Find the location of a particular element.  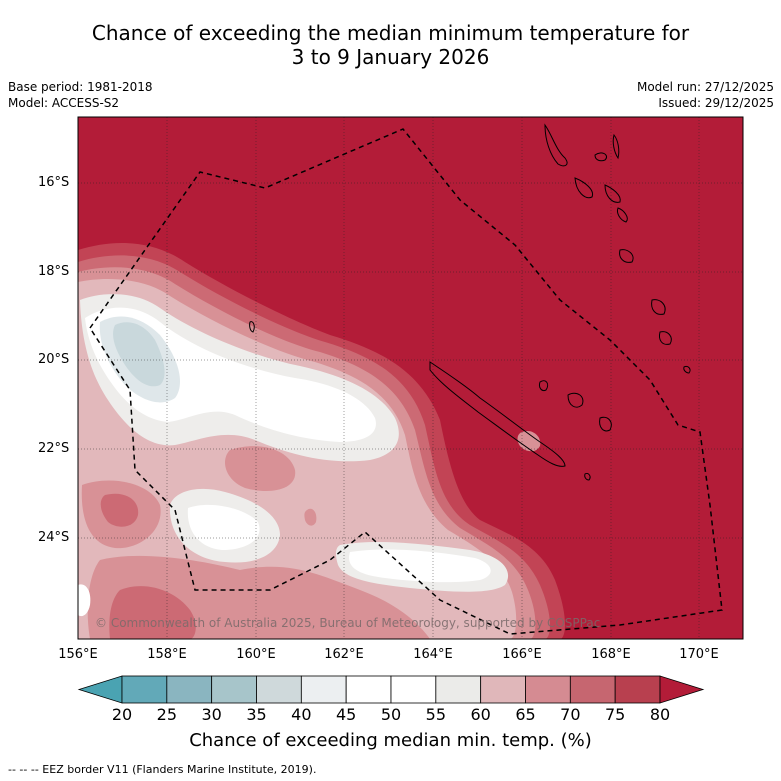

field-warm-patch is located at coordinates (529, 441).